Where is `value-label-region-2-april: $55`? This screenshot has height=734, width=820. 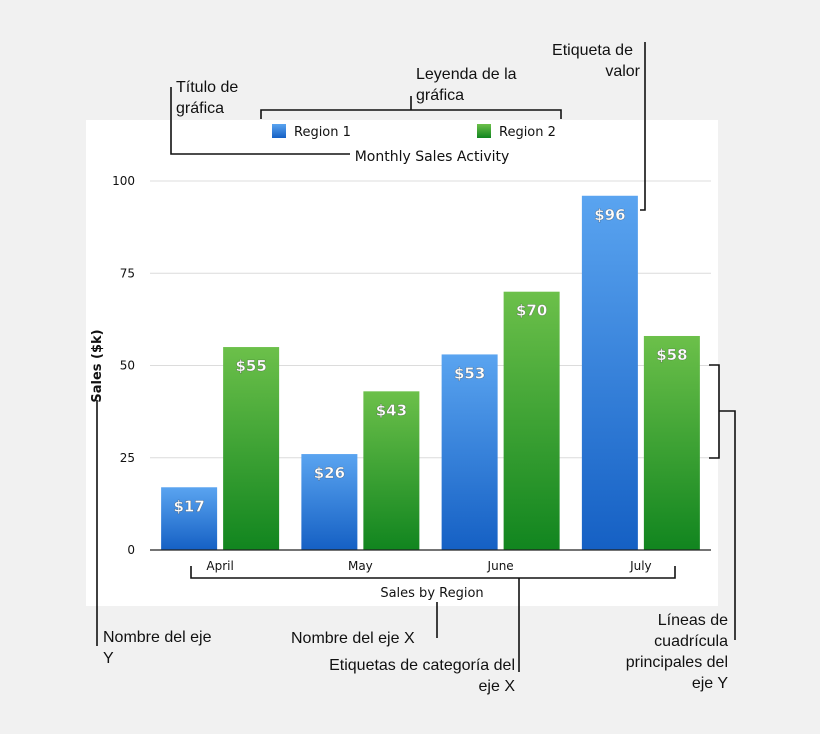
value-label-region-2-april: $55 is located at coordinates (250, 366).